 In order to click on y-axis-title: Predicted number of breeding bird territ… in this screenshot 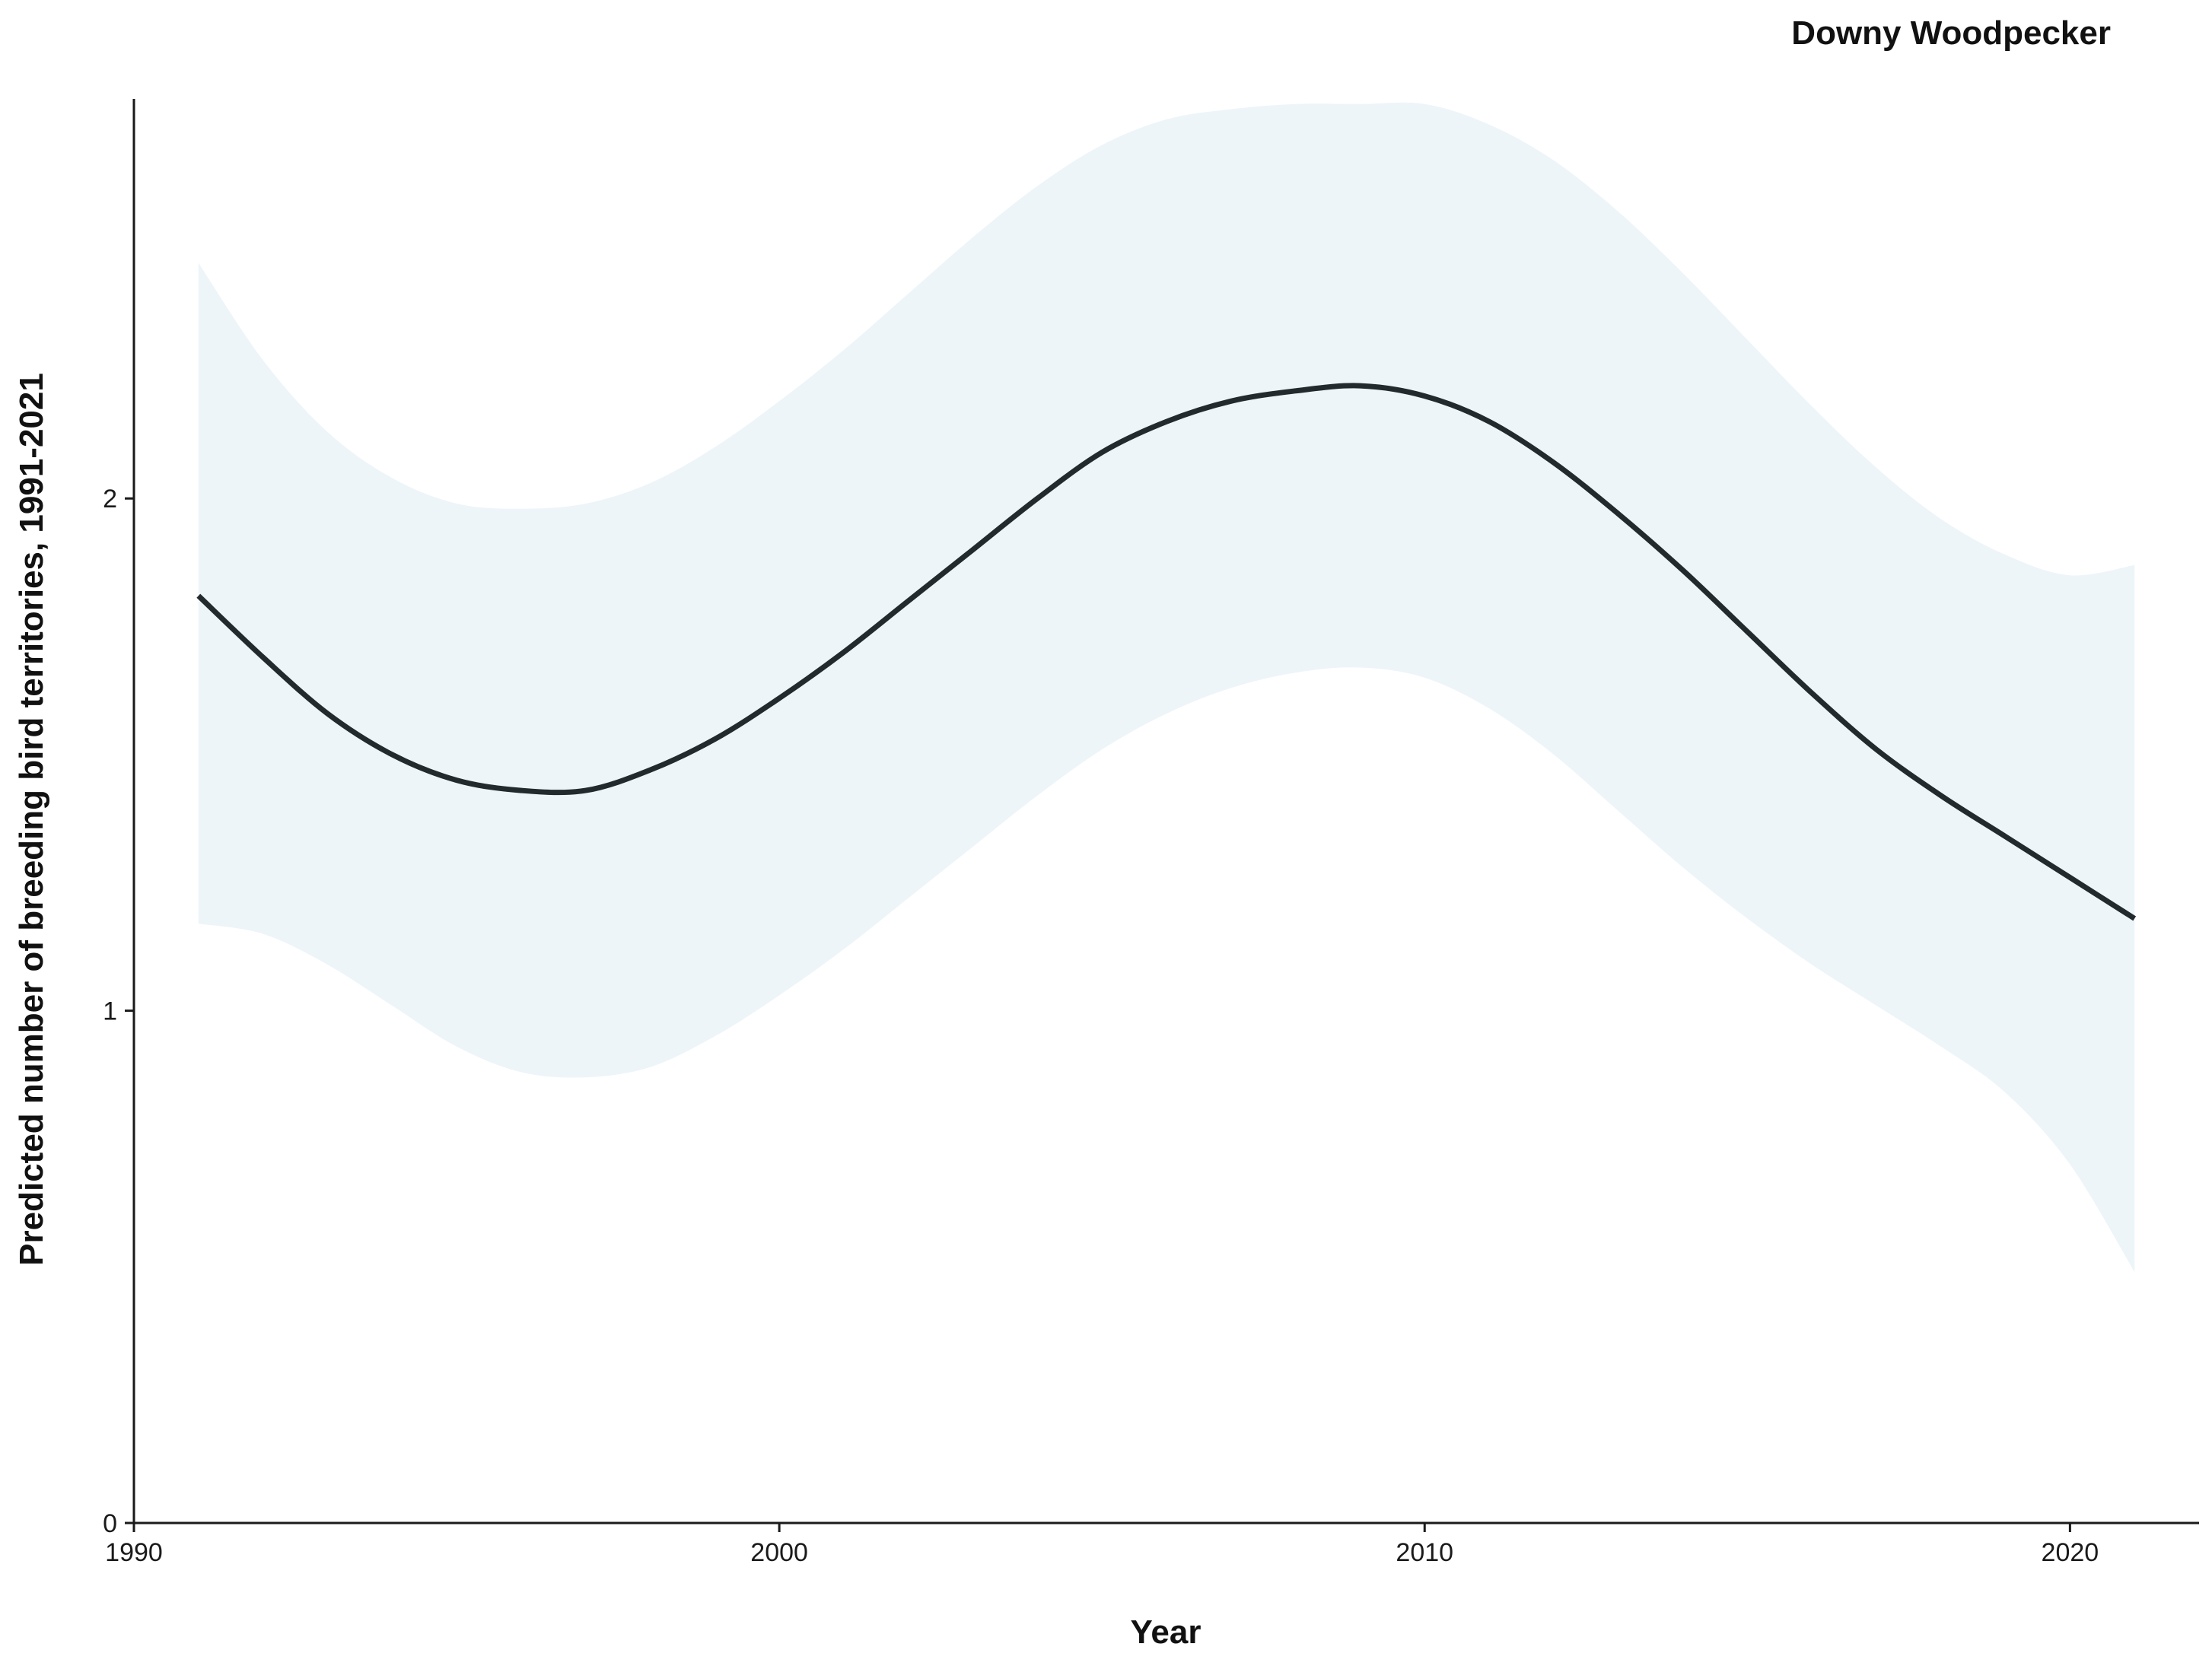, I will do `click(31, 819)`.